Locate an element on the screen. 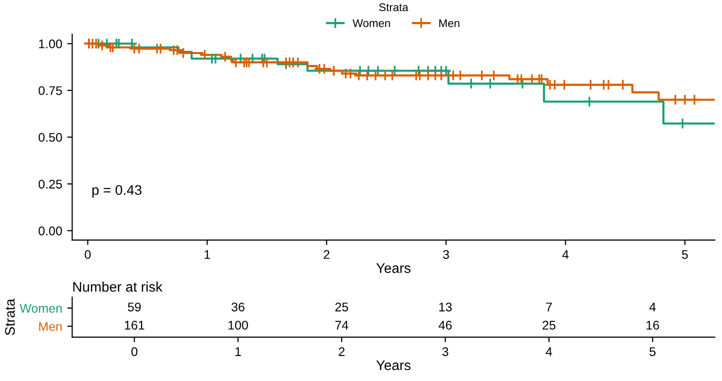  y-tick-label: 0.25 is located at coordinates (50, 184).